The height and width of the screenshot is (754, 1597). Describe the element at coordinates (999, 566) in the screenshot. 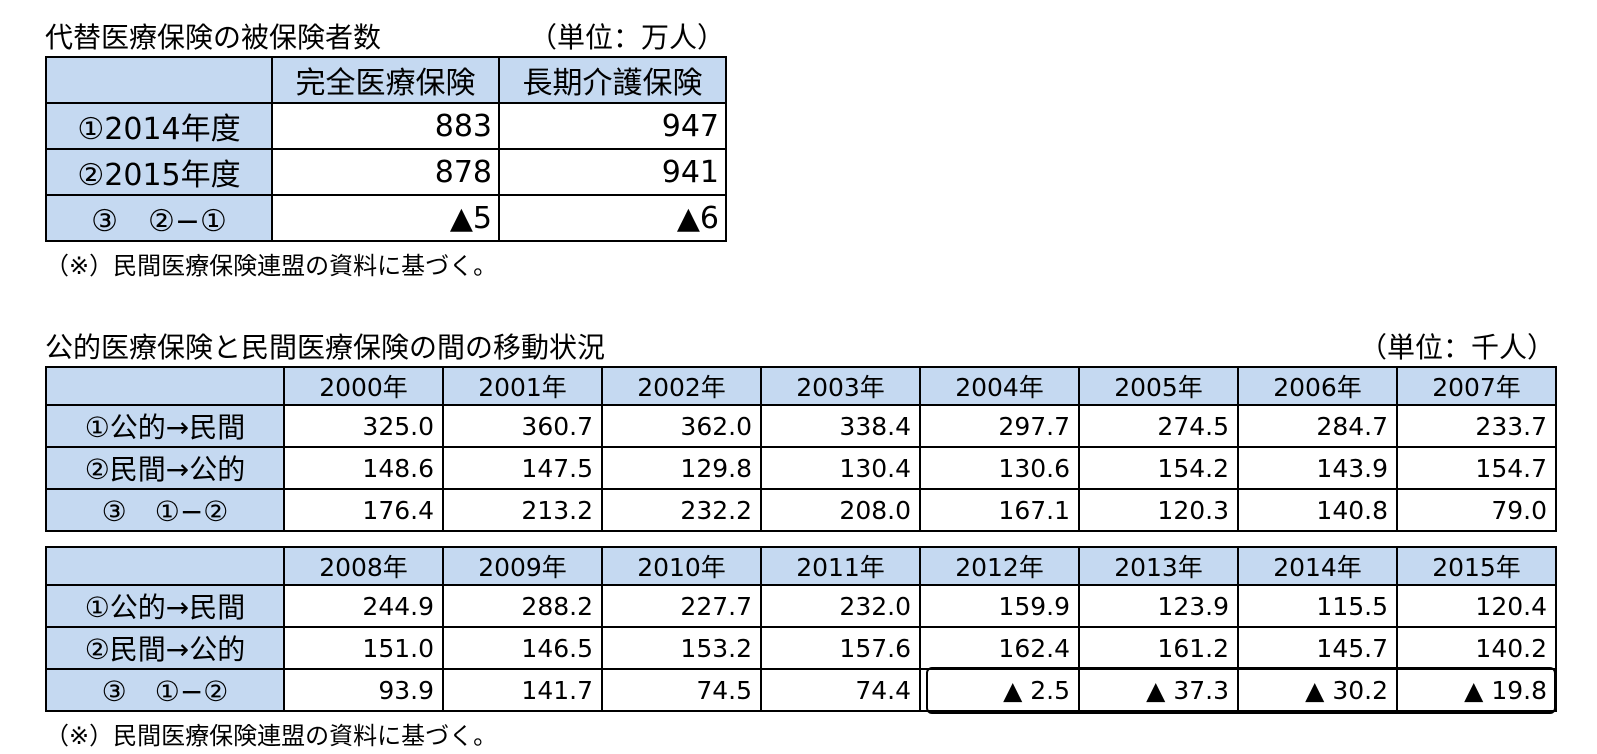

I see `year-header: 2012年` at that location.